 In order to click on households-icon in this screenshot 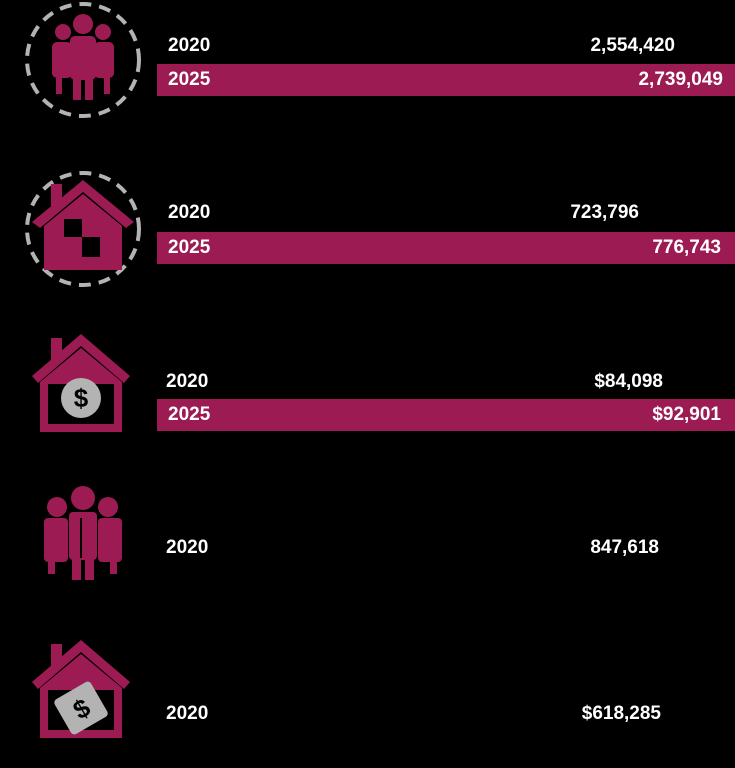, I will do `click(83, 229)`.